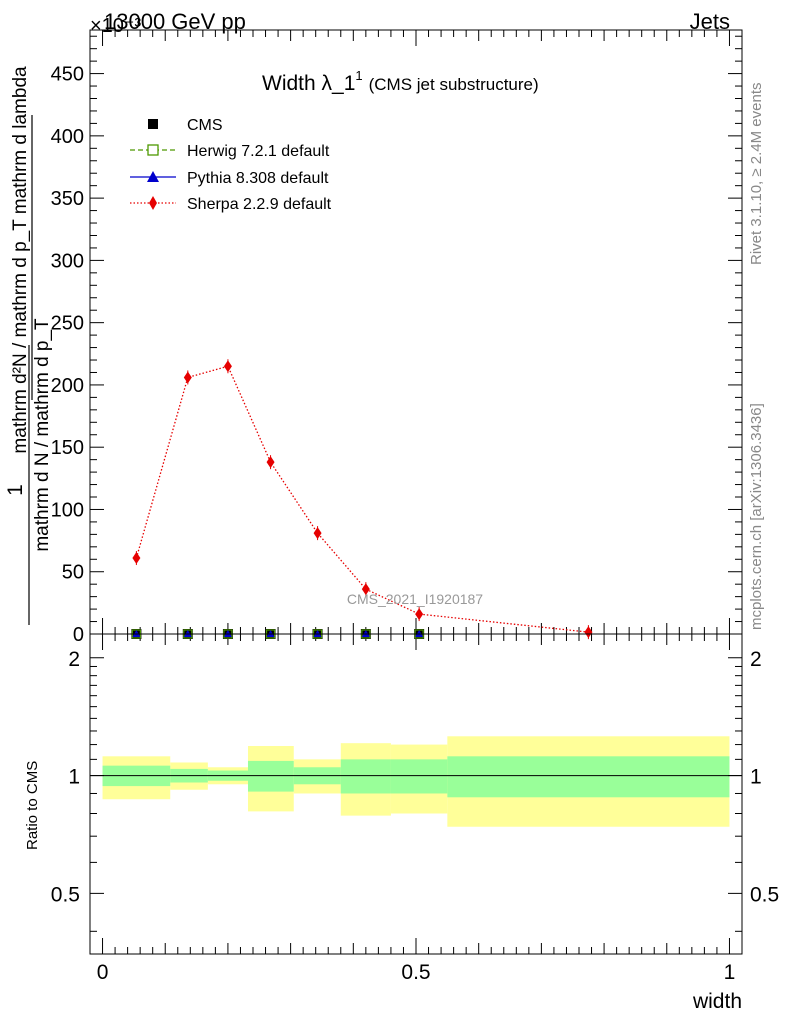  I want to click on plot-subtitle: (CMS jet substructure), so click(454, 84).